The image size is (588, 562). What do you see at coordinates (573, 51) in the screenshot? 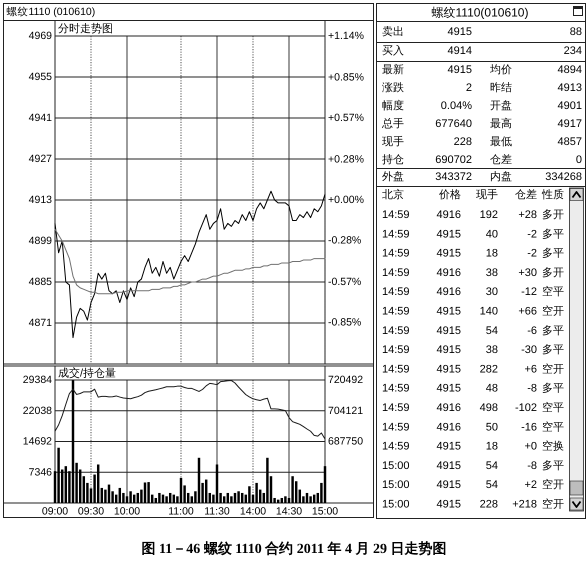
I see `text: 234` at bounding box center [573, 51].